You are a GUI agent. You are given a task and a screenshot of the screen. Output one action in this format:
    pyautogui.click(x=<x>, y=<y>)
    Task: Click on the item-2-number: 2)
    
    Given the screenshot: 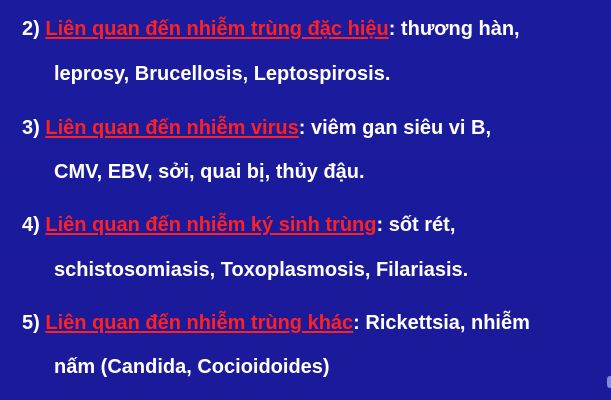 What is the action you would take?
    pyautogui.click(x=31, y=29)
    